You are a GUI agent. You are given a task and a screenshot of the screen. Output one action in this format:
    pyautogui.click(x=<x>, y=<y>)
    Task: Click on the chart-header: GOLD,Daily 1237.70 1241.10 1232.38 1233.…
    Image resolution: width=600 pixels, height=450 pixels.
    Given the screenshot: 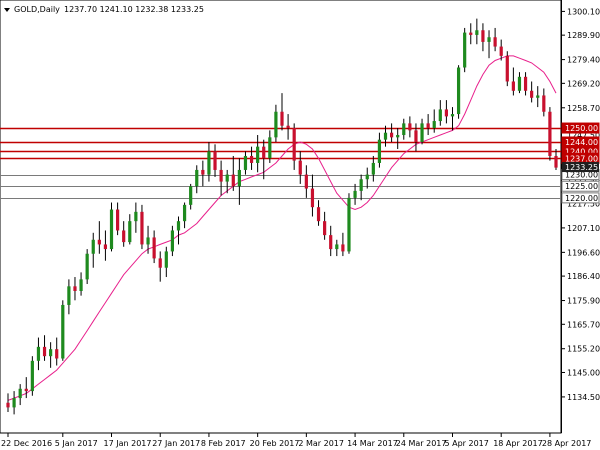 What is the action you would take?
    pyautogui.click(x=104, y=9)
    